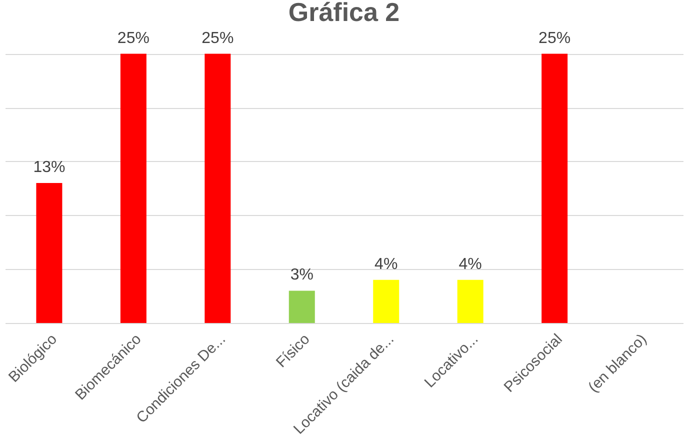 Image resolution: width=688 pixels, height=442 pixels. What do you see at coordinates (302, 275) in the screenshot?
I see `data-label: 3%` at bounding box center [302, 275].